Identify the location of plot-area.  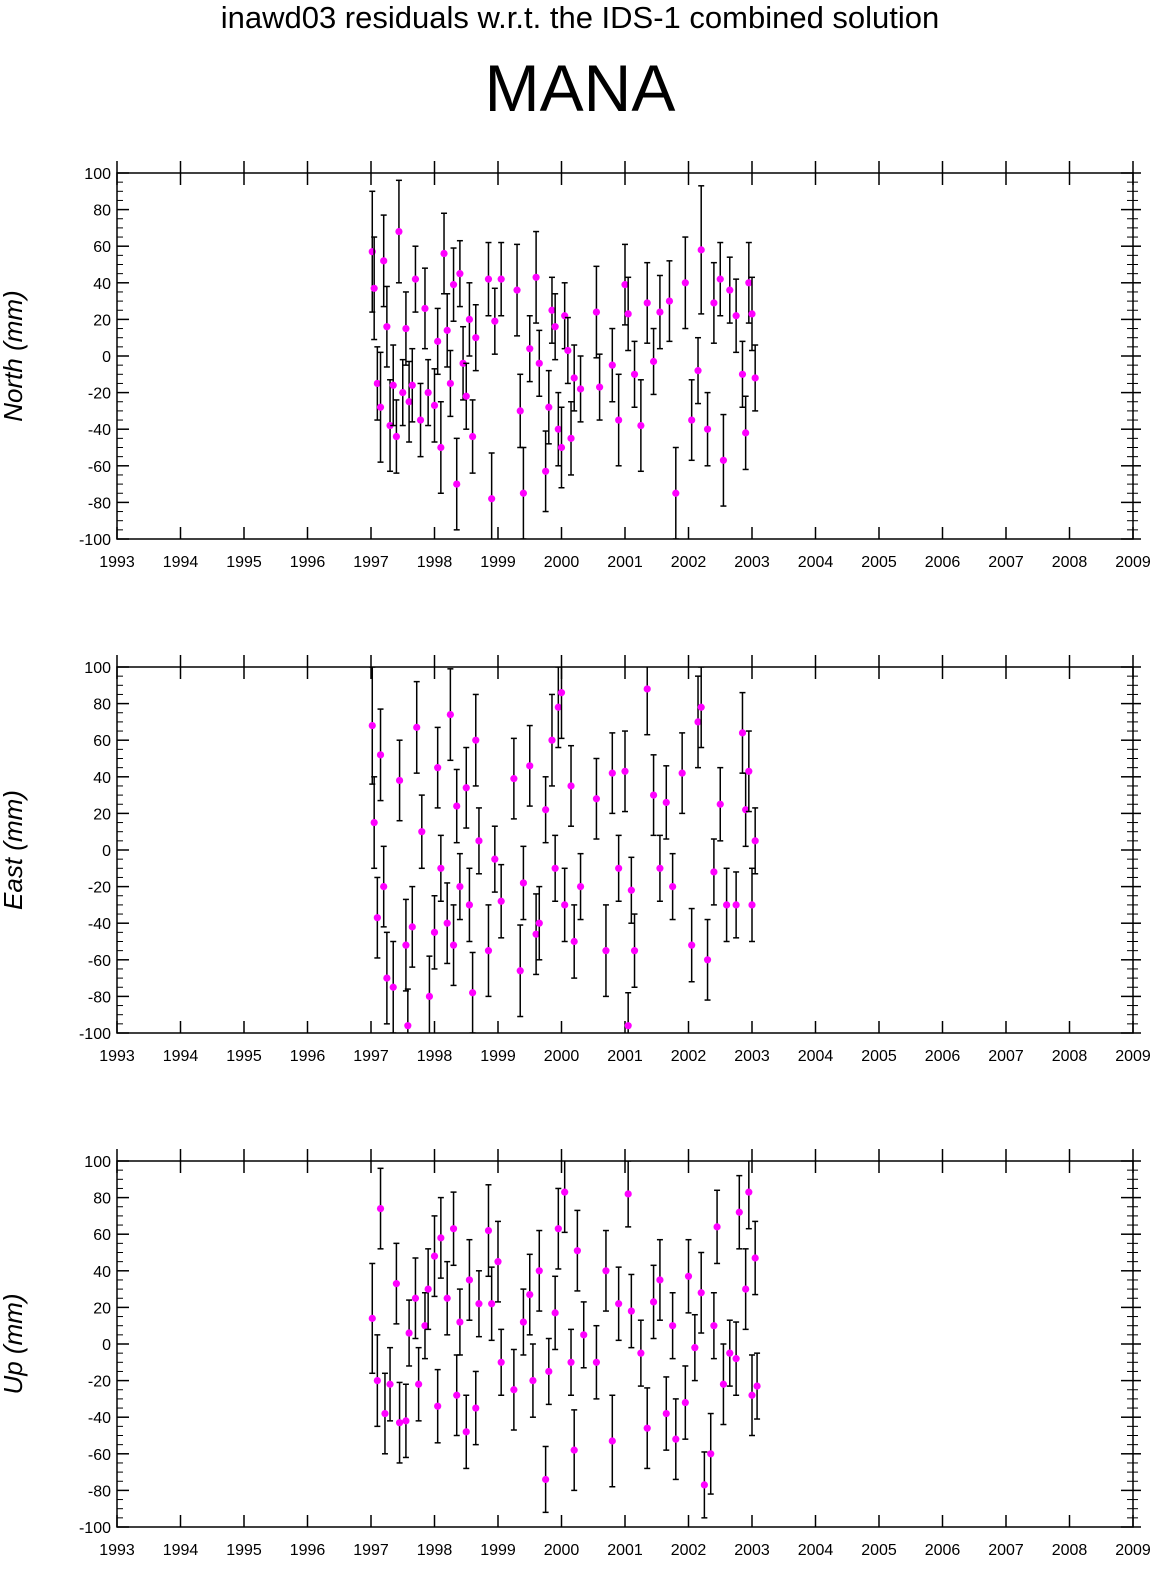
(564, 1340).